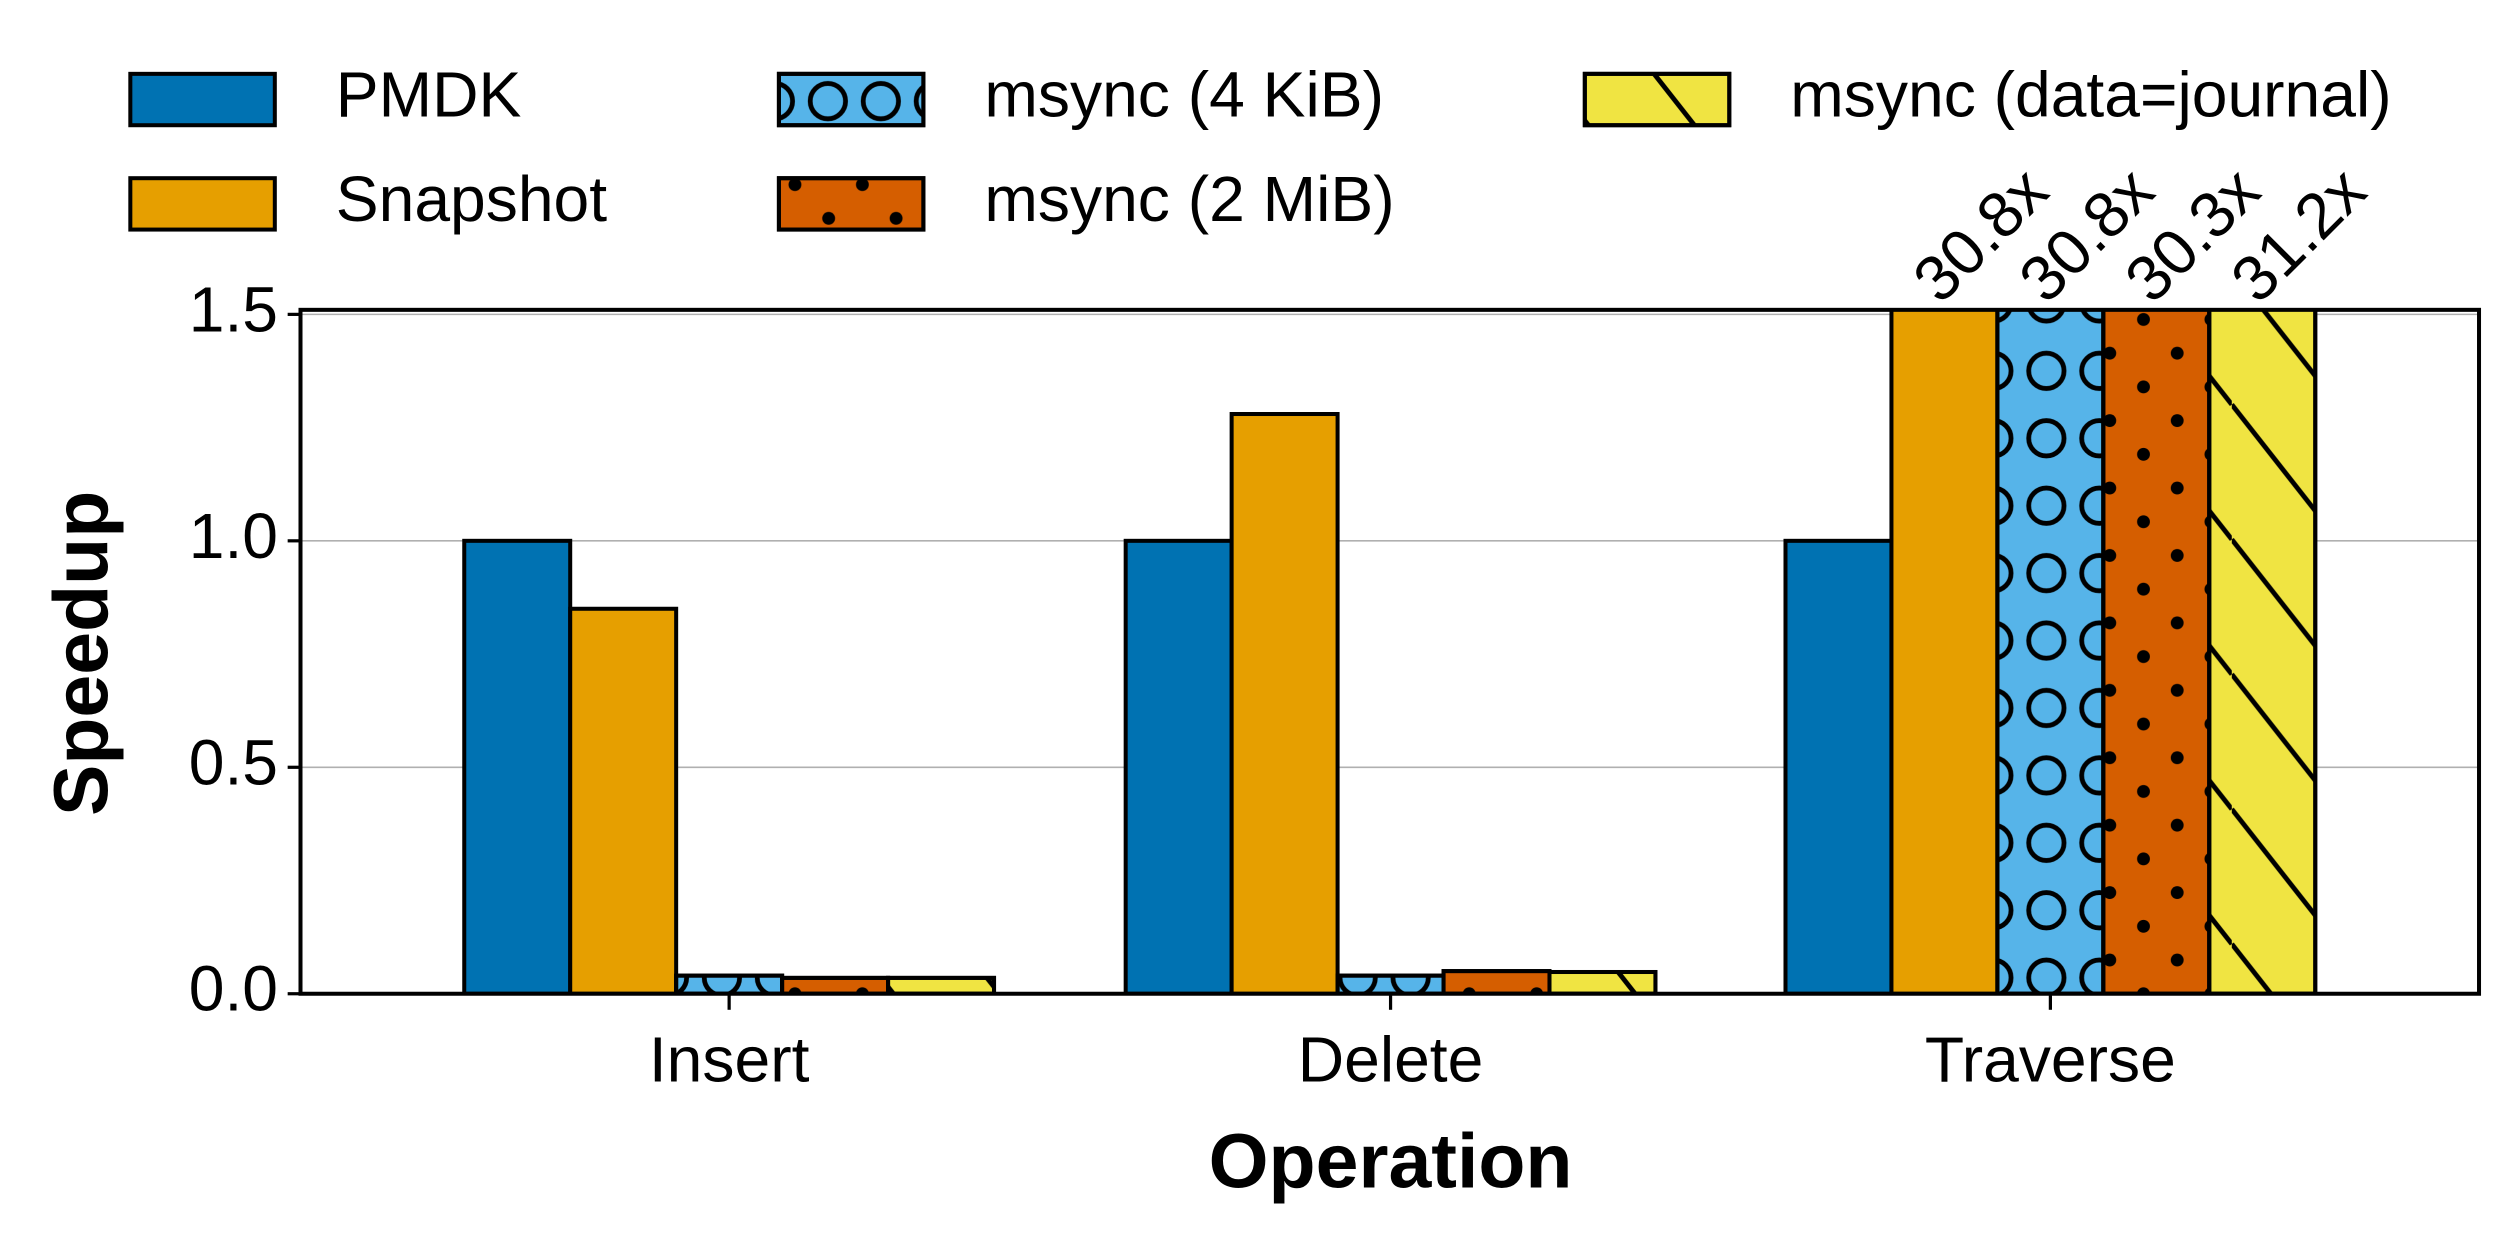 The width and height of the screenshot is (2505, 1249). Describe the element at coordinates (1189, 199) in the screenshot. I see `legend-label: msync (2 MiB)` at that location.